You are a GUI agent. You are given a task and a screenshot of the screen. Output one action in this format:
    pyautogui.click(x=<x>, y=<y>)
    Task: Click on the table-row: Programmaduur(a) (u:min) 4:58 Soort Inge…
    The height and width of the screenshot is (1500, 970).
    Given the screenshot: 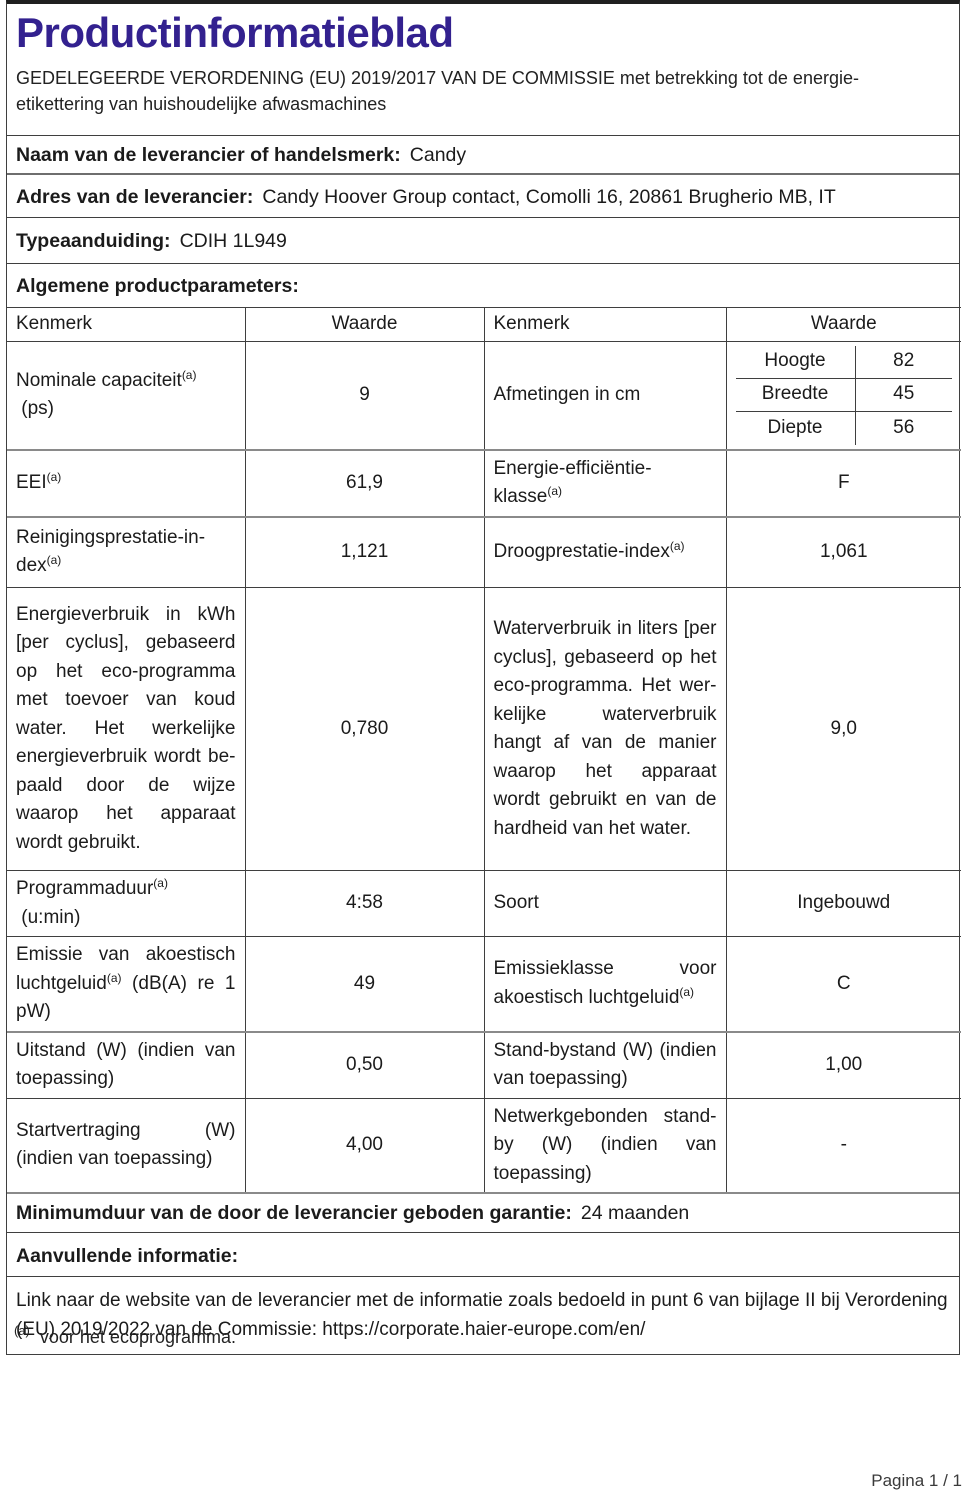 What is the action you would take?
    pyautogui.click(x=484, y=903)
    